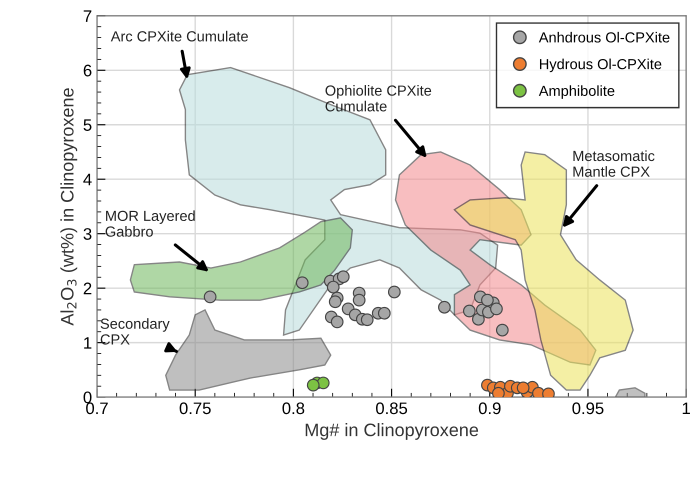 This screenshot has width=698, height=479. Describe the element at coordinates (588, 408) in the screenshot. I see `x-tick-label: 0.95` at that location.